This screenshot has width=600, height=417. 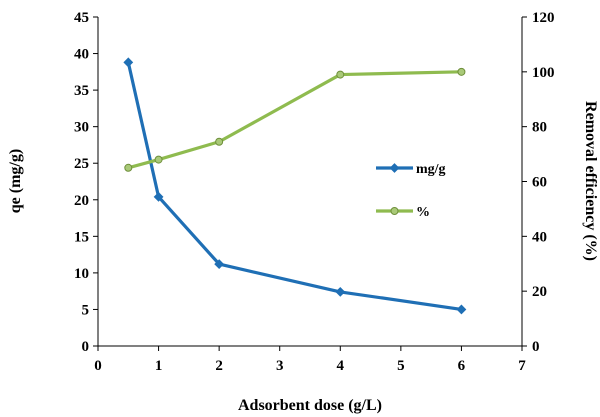 I want to click on legend-label: mg/g, so click(x=431, y=169).